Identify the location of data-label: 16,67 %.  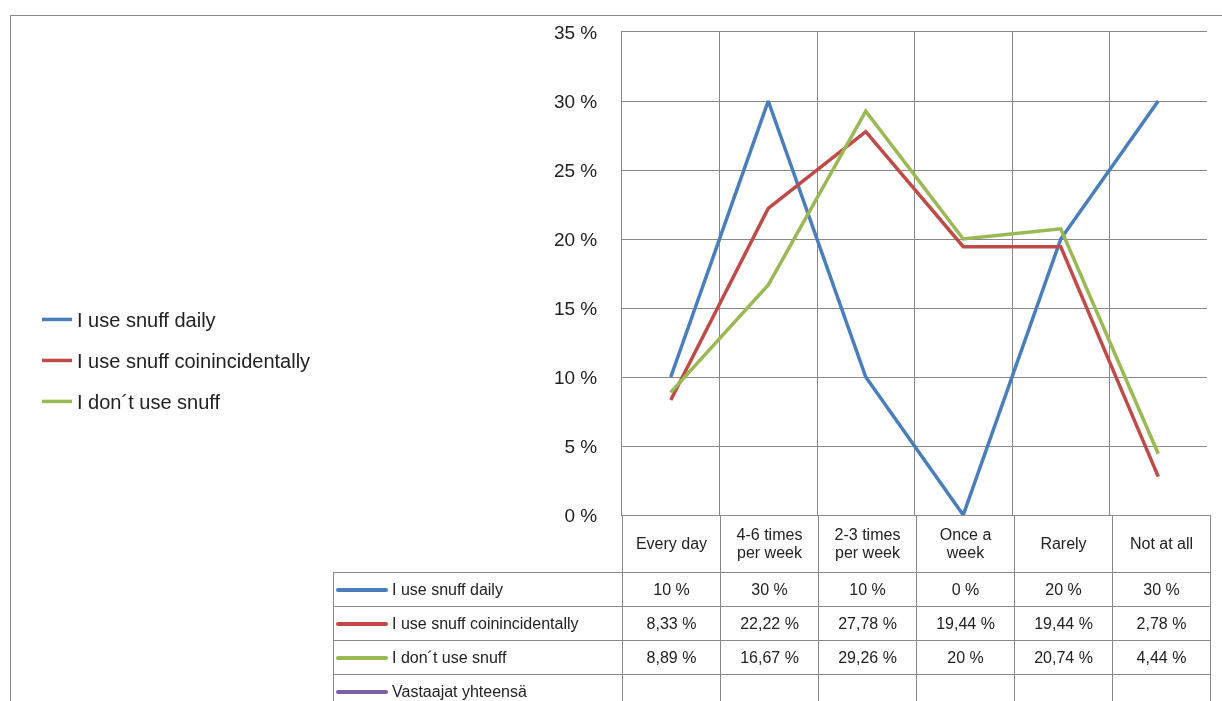
(769, 657).